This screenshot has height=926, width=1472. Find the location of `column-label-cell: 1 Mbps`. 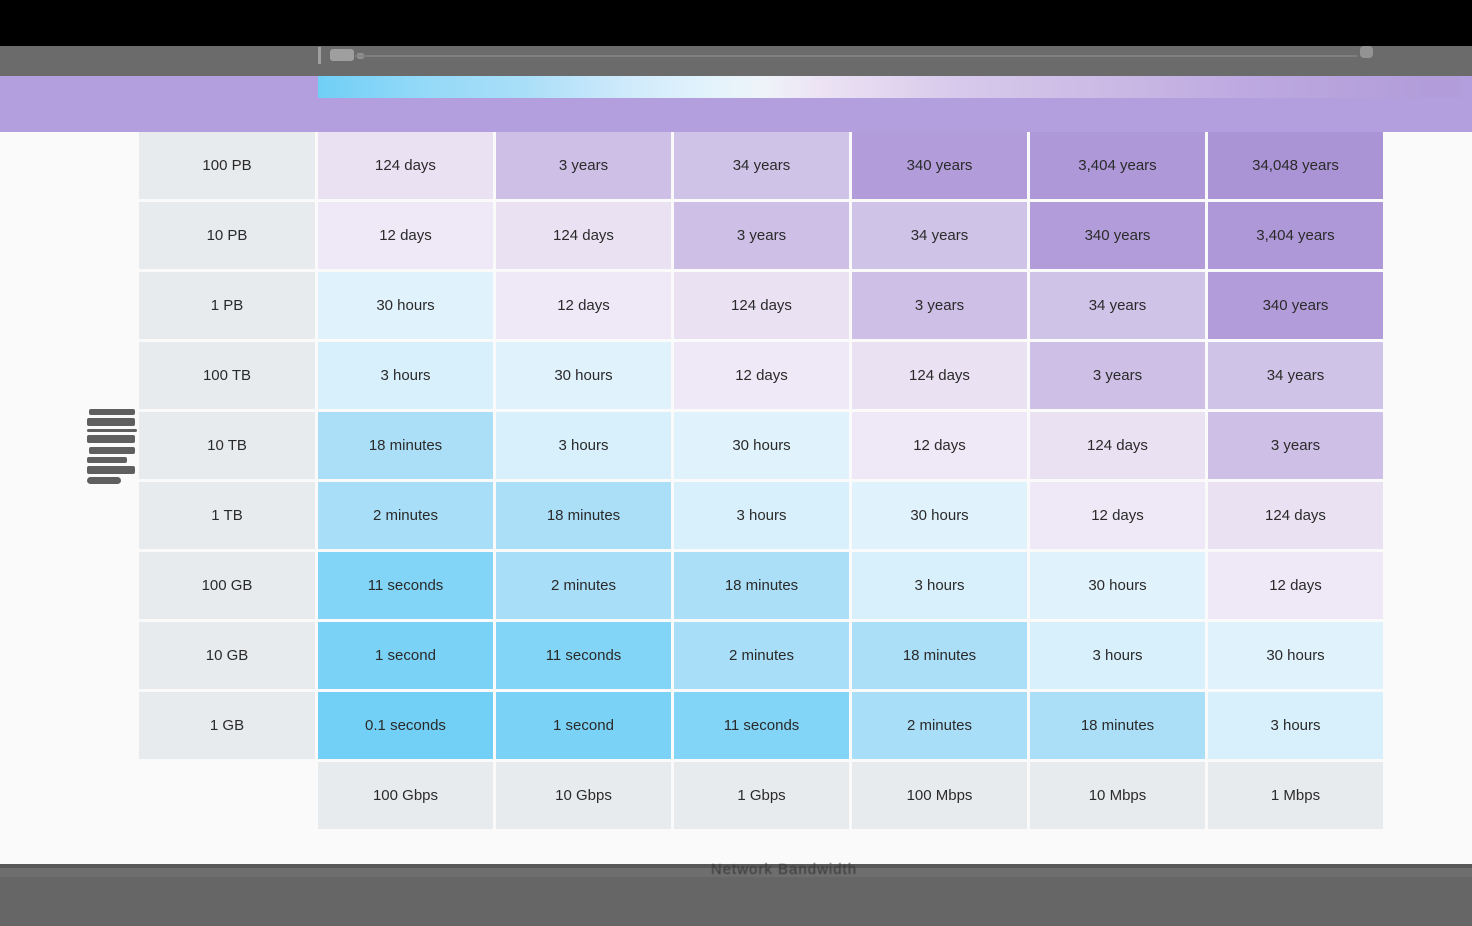

column-label-cell: 1 Mbps is located at coordinates (1295, 795).